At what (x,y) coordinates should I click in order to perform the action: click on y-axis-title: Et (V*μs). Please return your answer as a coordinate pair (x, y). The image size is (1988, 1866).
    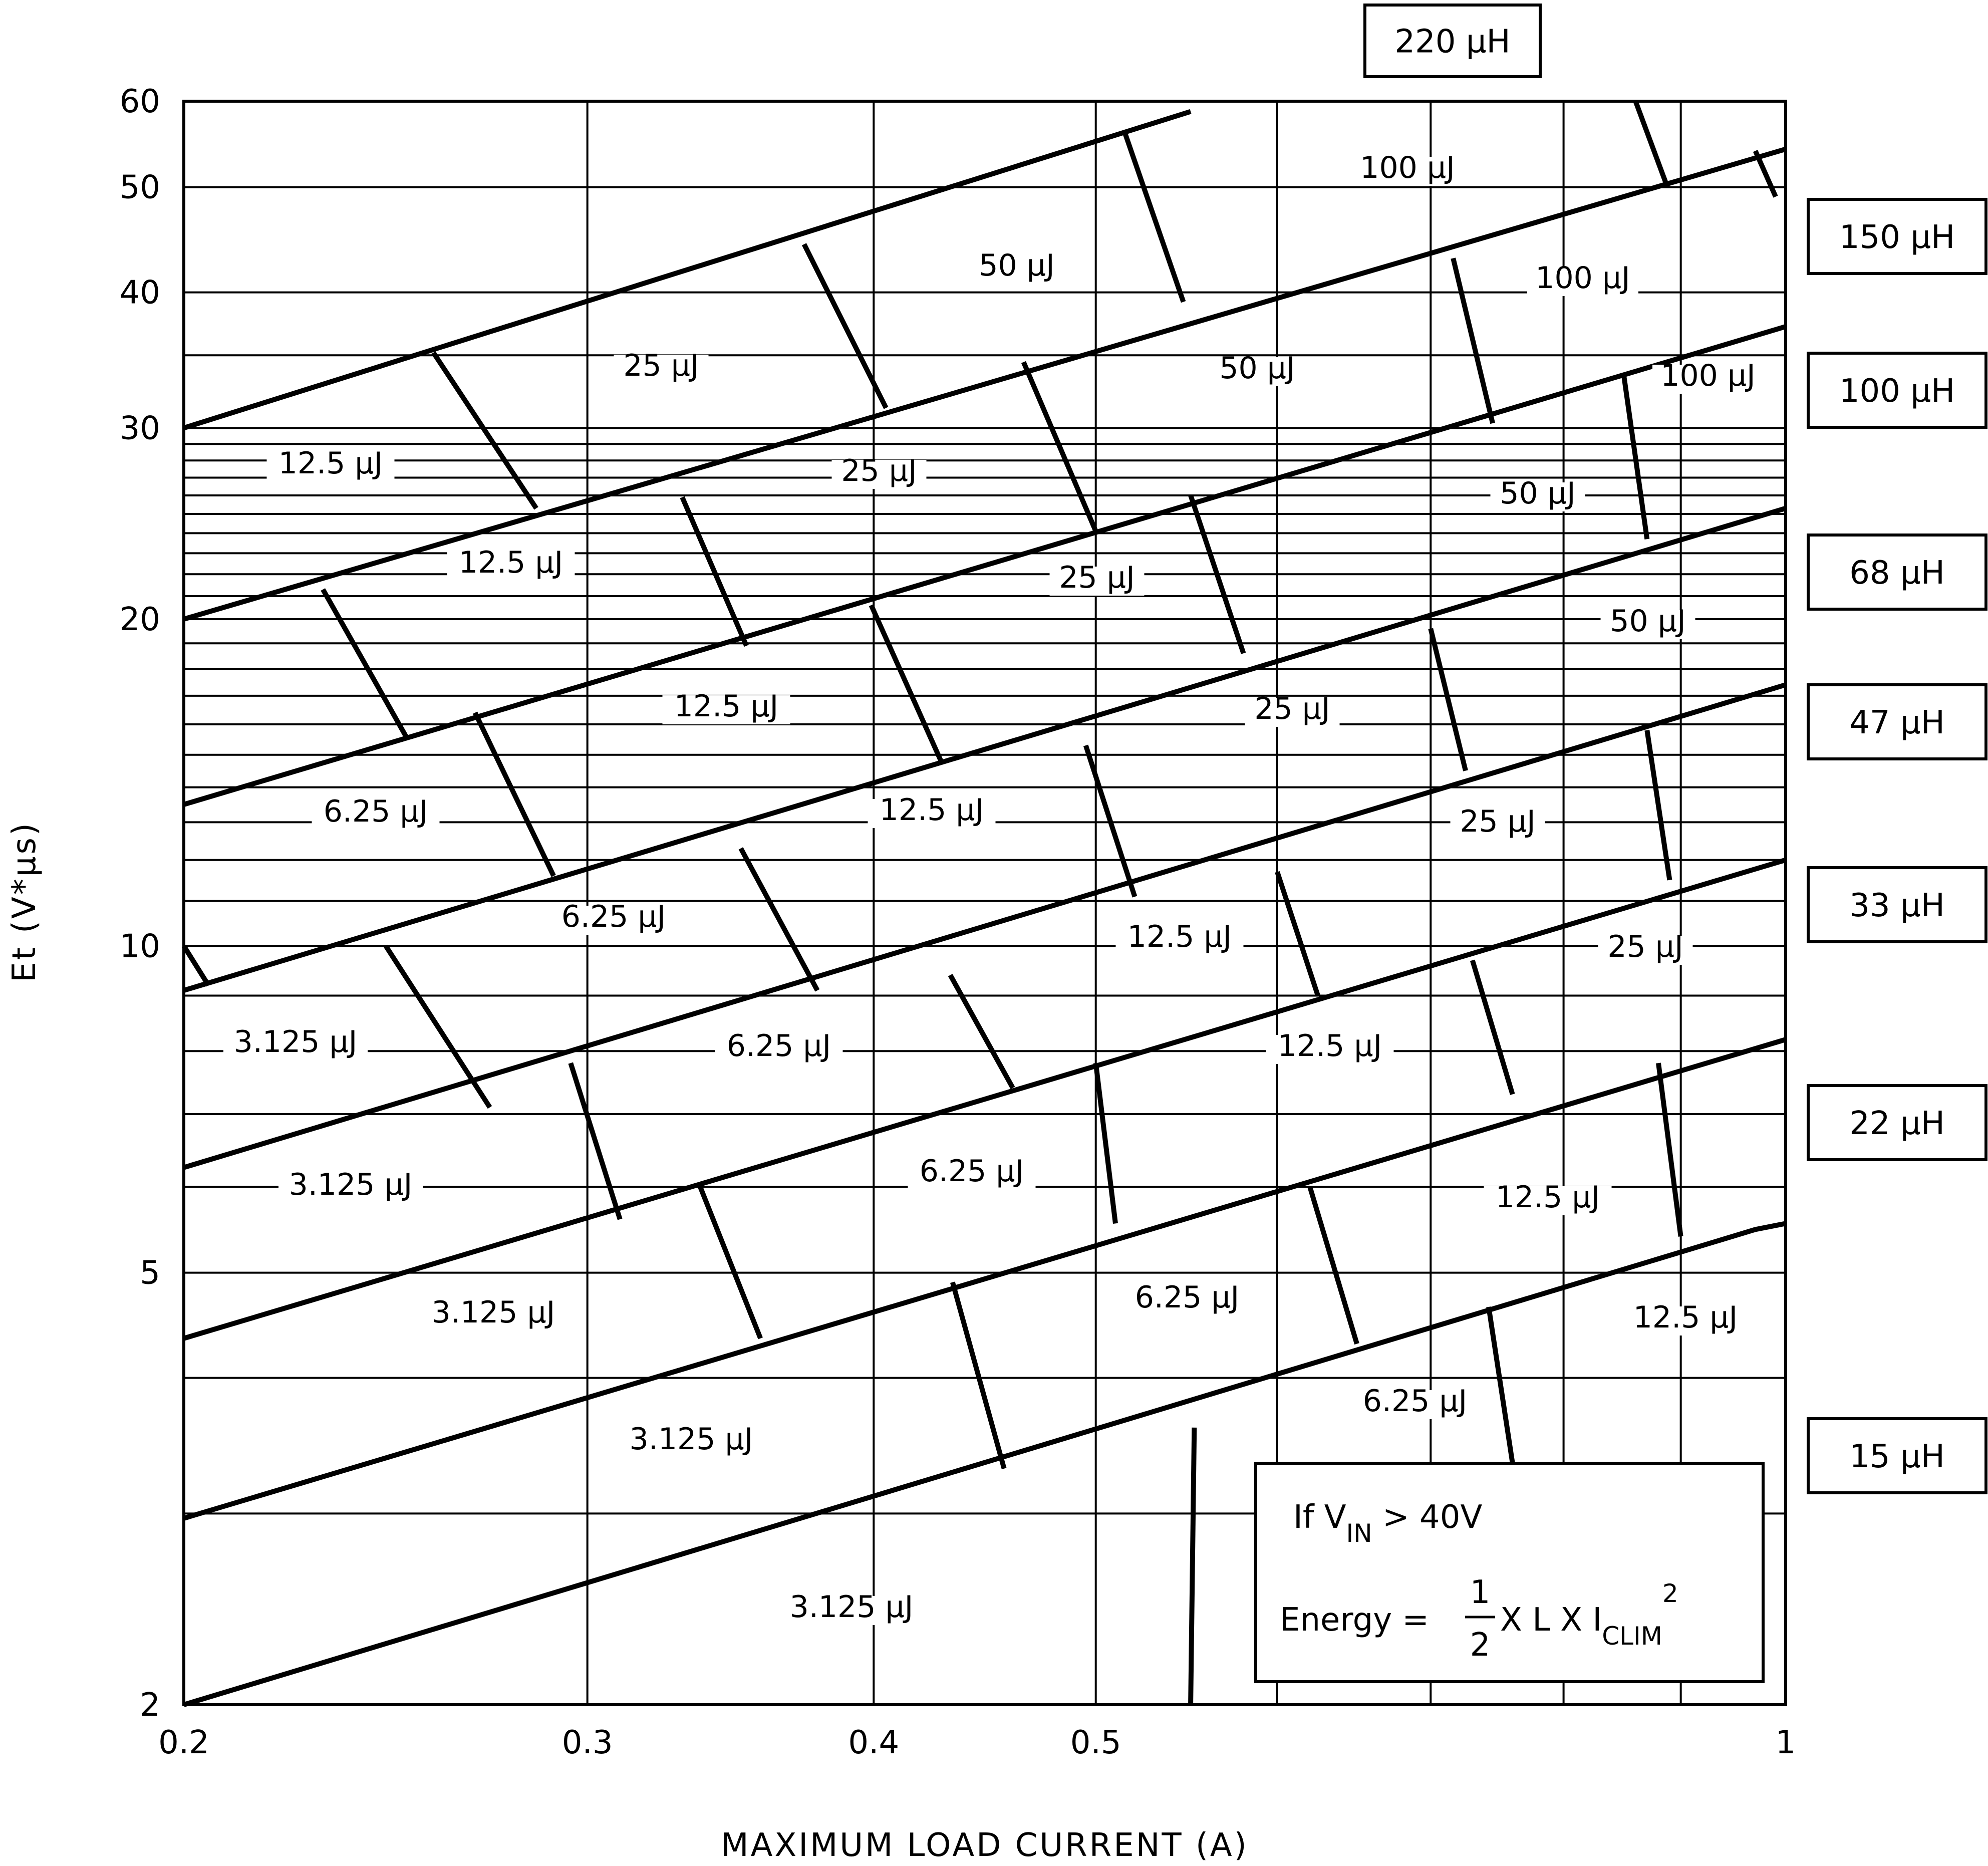
    Looking at the image, I should click on (24, 901).